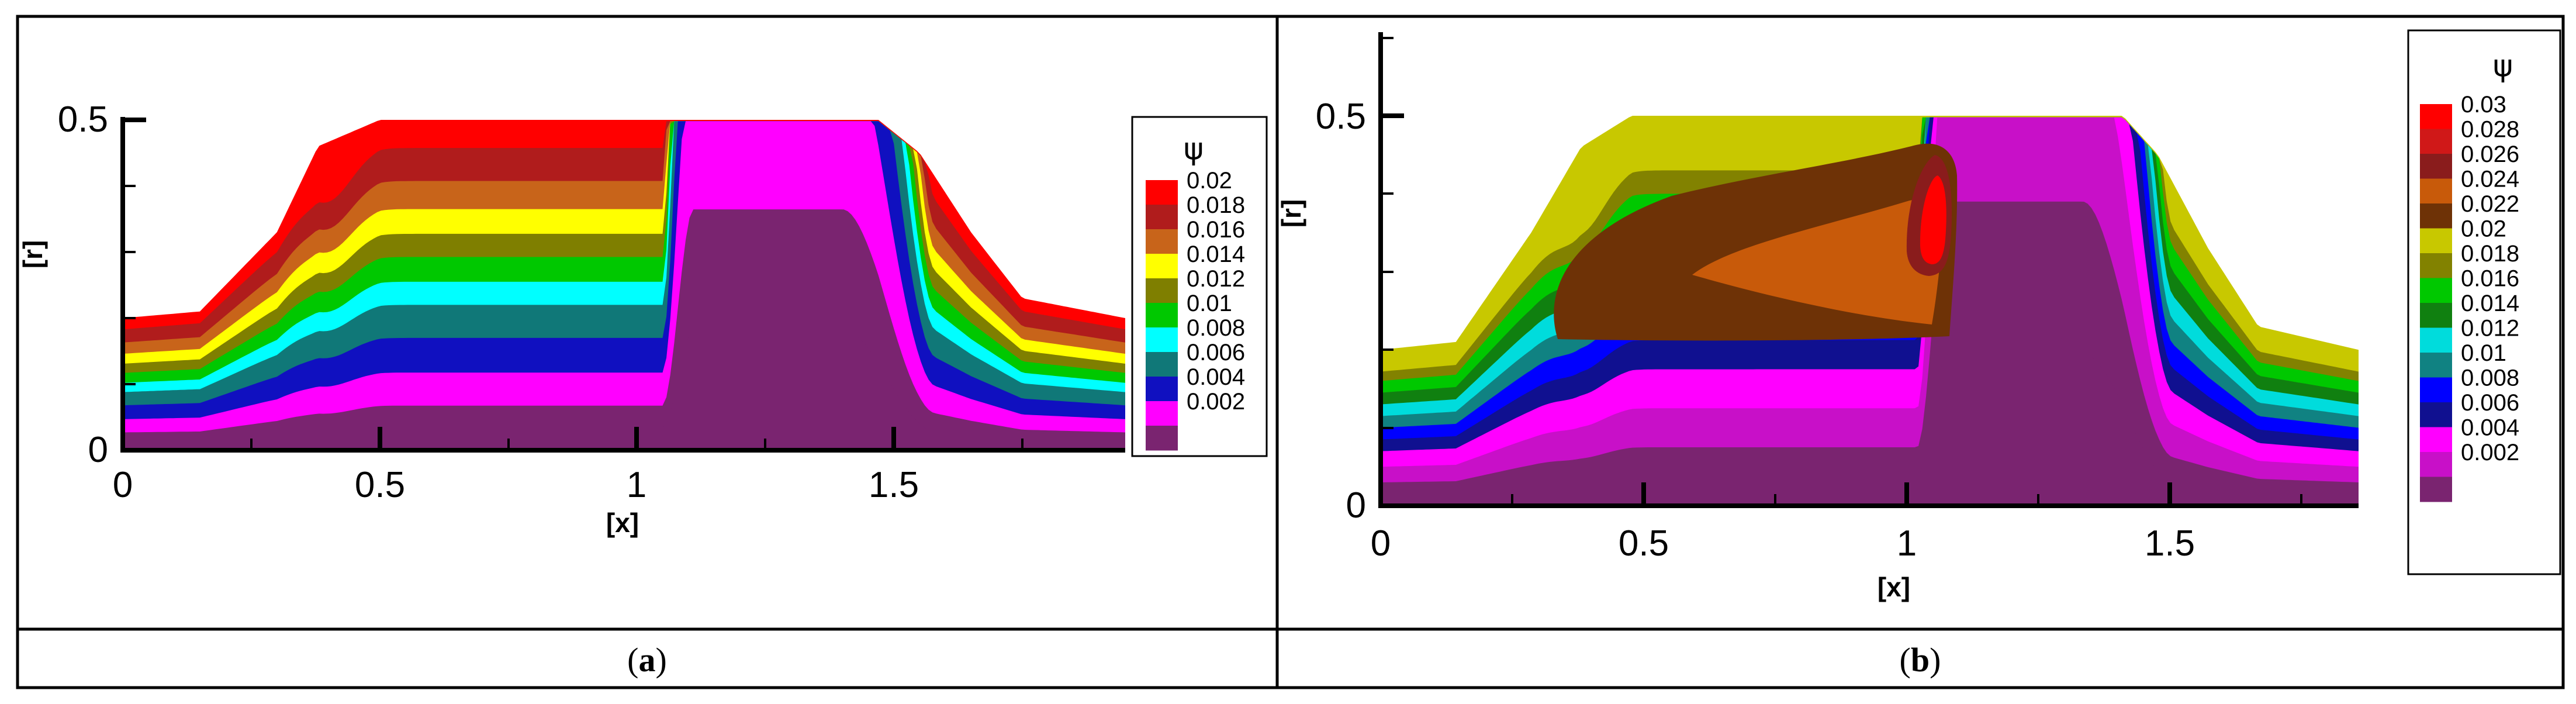 This screenshot has height=704, width=2576. What do you see at coordinates (1194, 150) in the screenshot?
I see `panel-a-legend-title: ψ` at bounding box center [1194, 150].